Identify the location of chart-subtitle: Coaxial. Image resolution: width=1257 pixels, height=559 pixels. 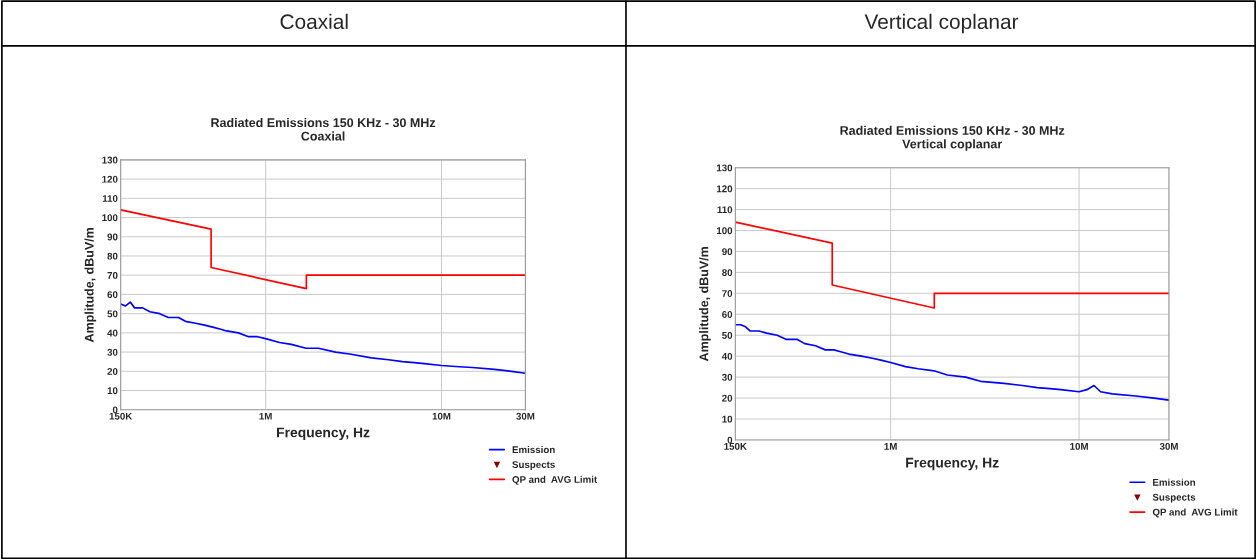
(323, 136).